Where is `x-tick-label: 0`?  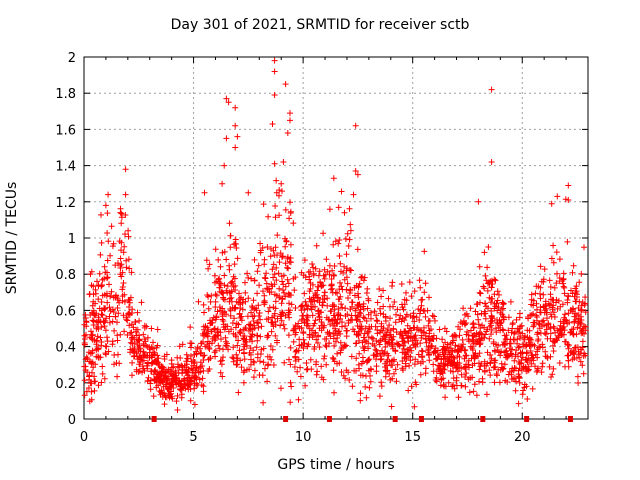
x-tick-label: 0 is located at coordinates (84, 437).